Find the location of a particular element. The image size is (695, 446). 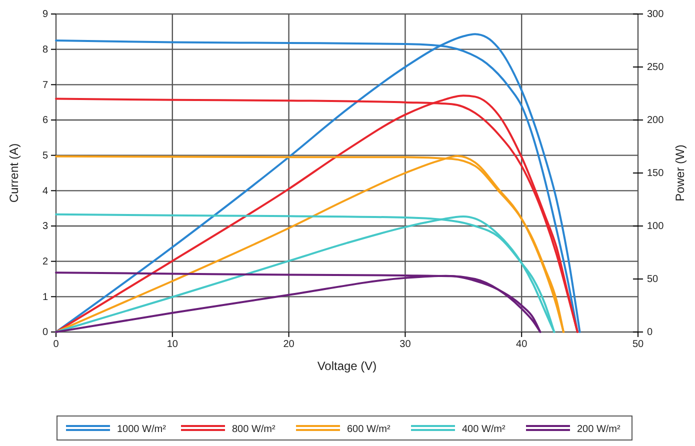

x-tick-label: 40 is located at coordinates (522, 344).